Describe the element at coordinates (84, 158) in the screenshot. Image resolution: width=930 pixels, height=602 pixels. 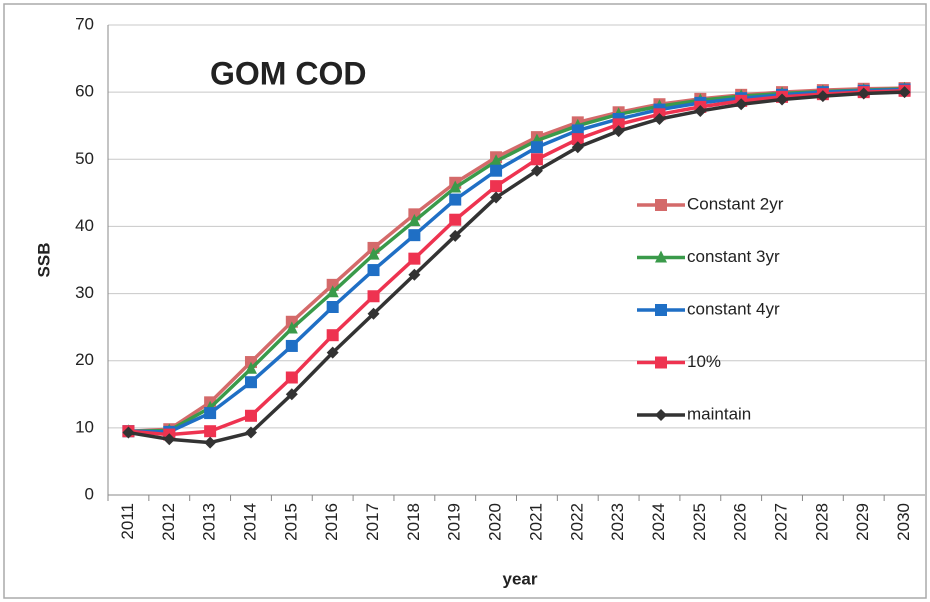
I see `y-tick-label: 50` at that location.